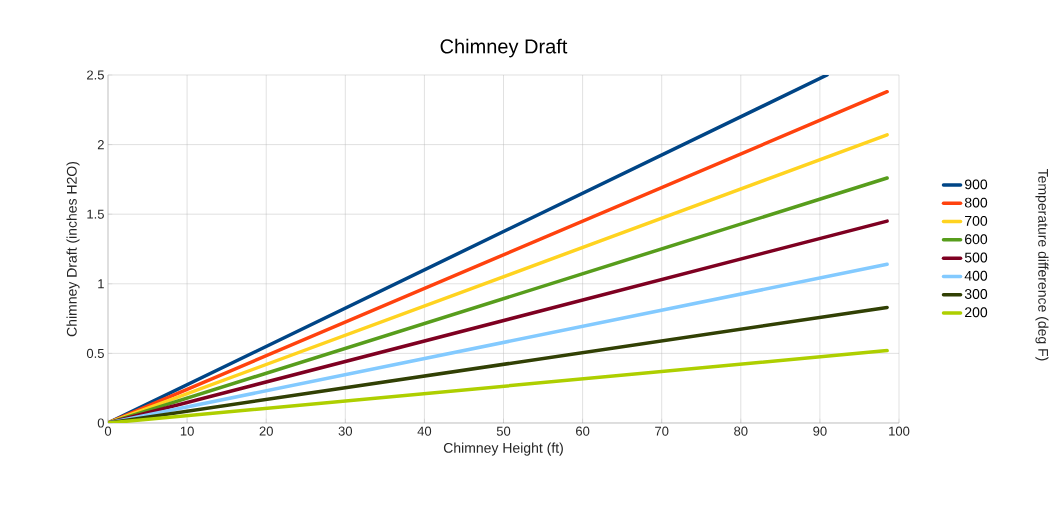  I want to click on x-tick-label: 40, so click(424, 431).